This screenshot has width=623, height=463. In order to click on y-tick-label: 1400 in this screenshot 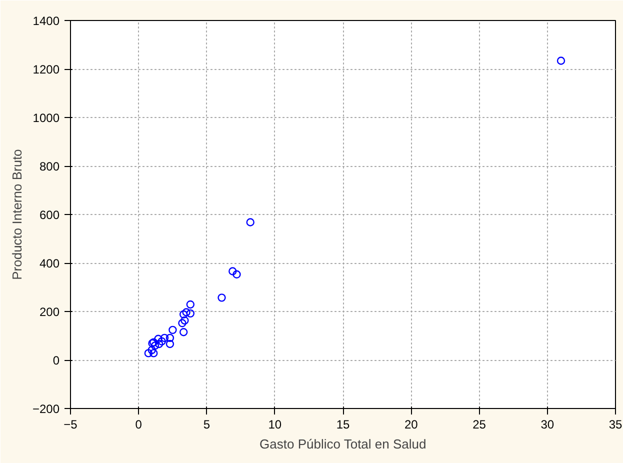, I will do `click(46, 21)`.